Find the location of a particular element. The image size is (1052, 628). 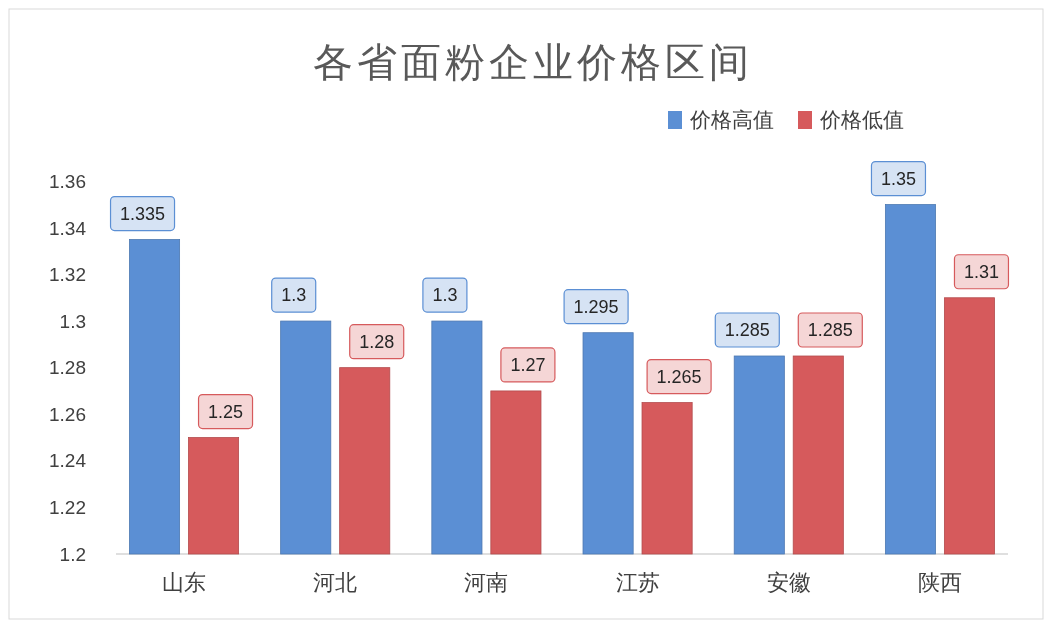

y-tick-label: 1.2 is located at coordinates (72, 554).